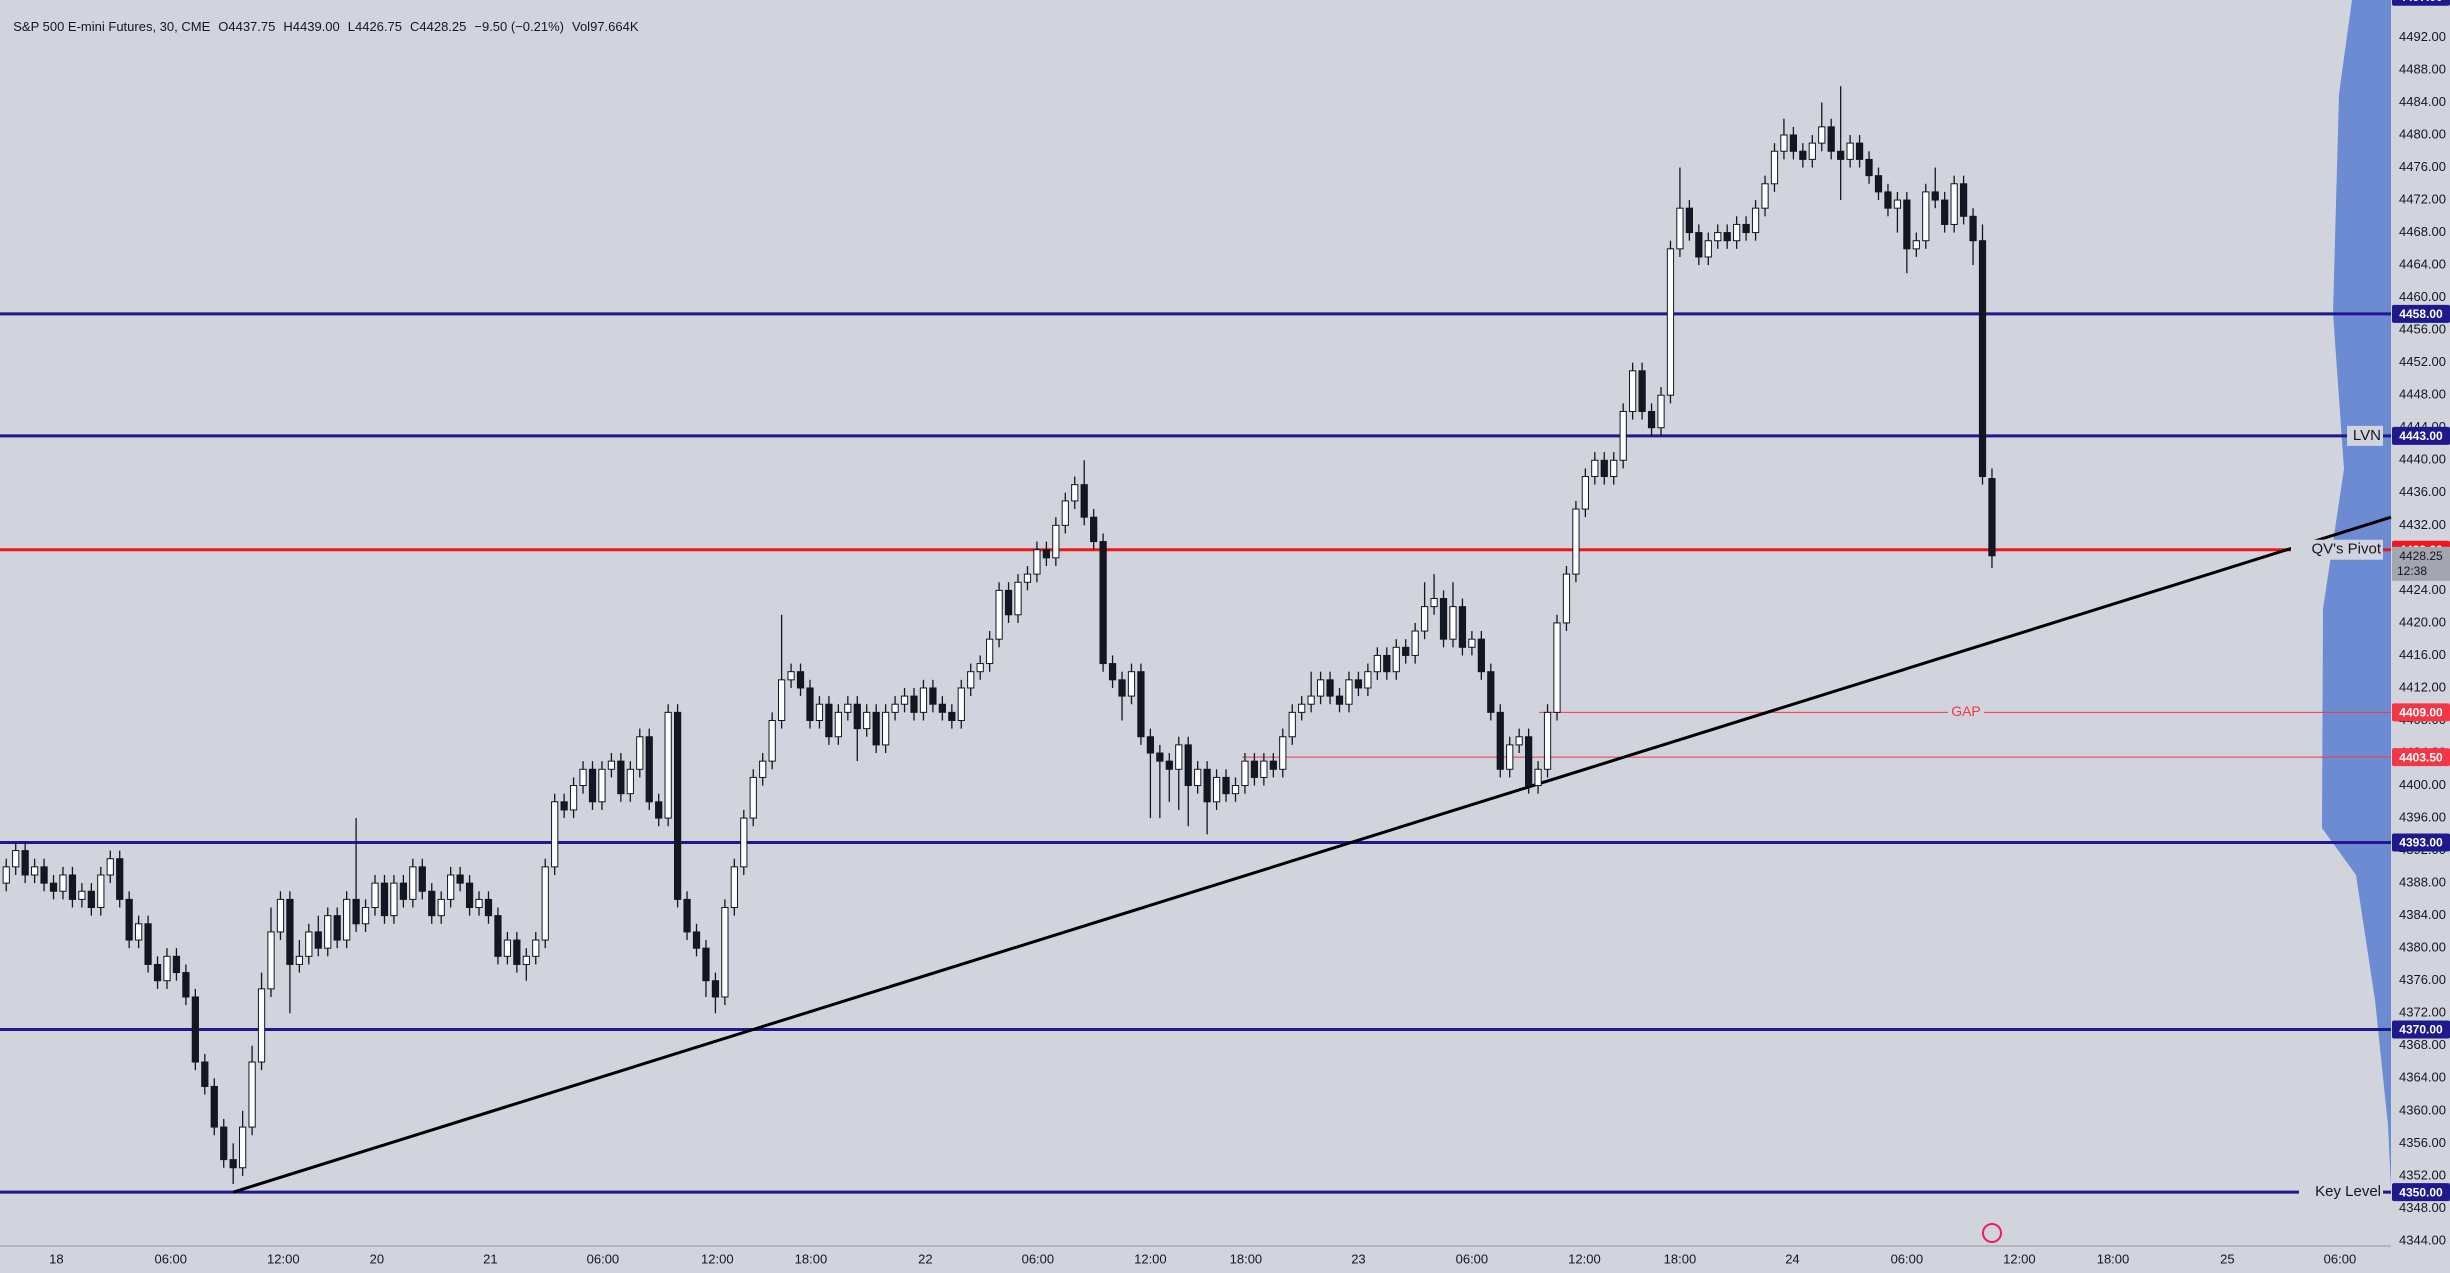 Image resolution: width=2450 pixels, height=1273 pixels. What do you see at coordinates (2422, 329) in the screenshot?
I see `y-tick-label: 4456.00` at bounding box center [2422, 329].